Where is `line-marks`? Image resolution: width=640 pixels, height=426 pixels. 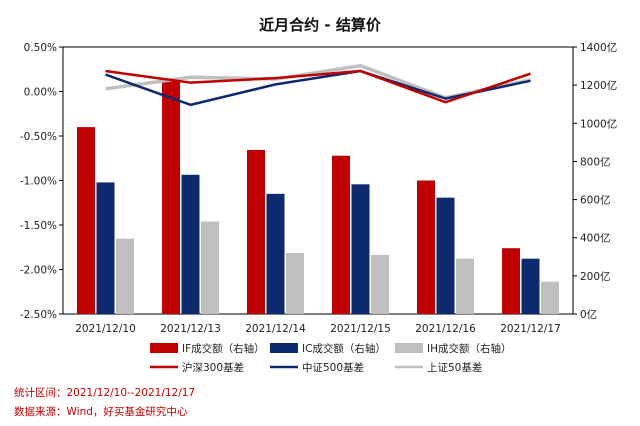
line-marks is located at coordinates (318, 85).